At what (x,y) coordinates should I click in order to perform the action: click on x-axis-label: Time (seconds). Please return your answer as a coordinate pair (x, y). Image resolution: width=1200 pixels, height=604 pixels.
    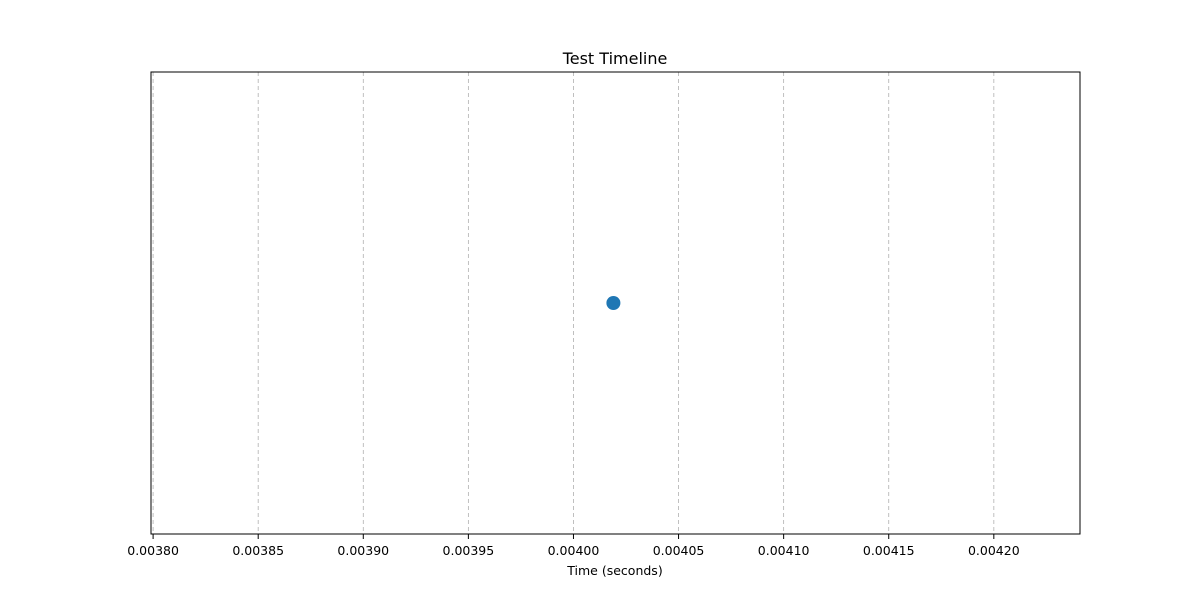
    Looking at the image, I should click on (614, 570).